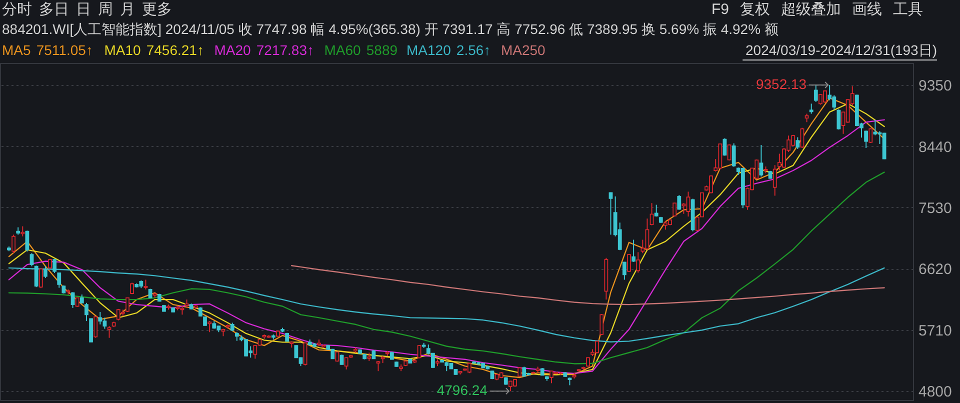 Image resolution: width=960 pixels, height=403 pixels. I want to click on text: MA120, so click(429, 50).